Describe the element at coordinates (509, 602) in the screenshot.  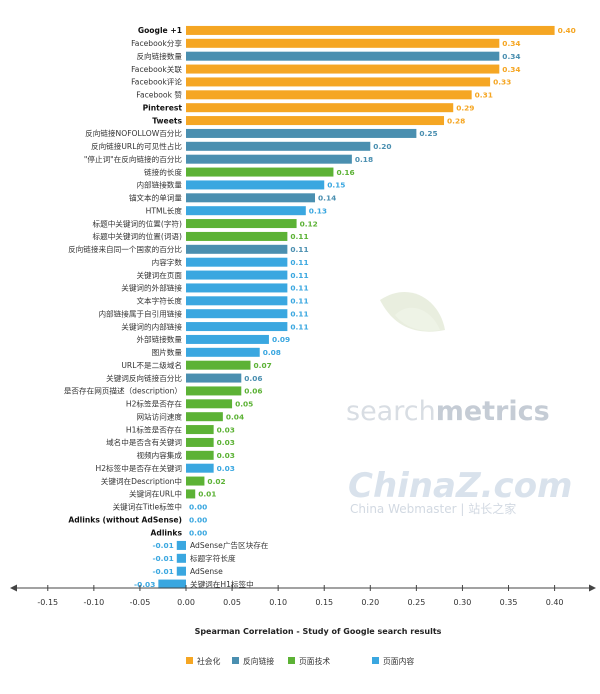
I see `x-tick-label: 0.35` at that location.